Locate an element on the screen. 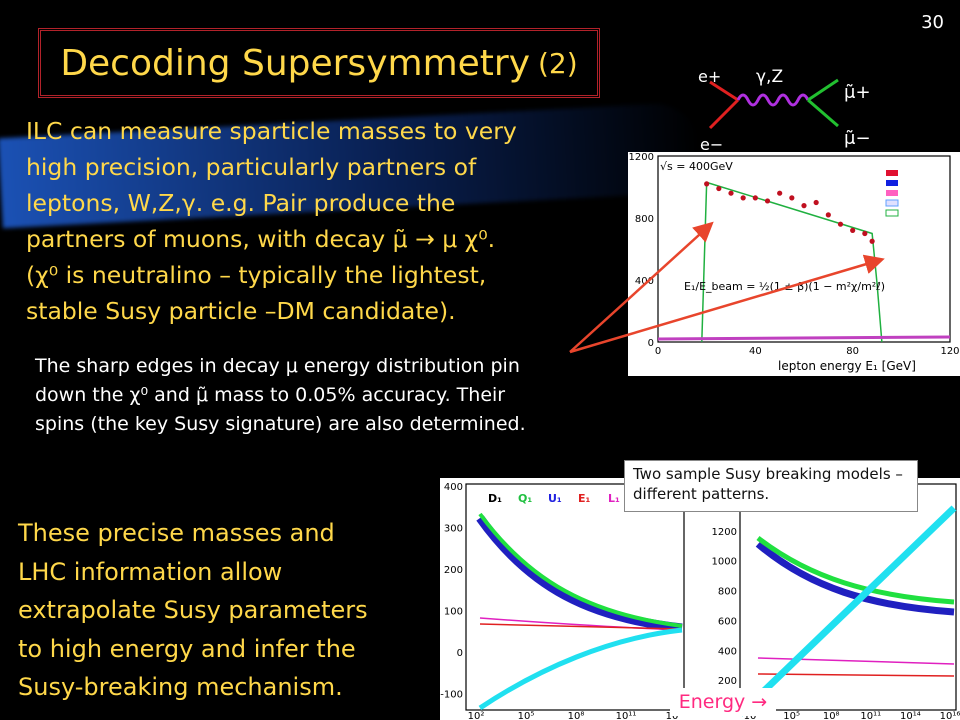 Image resolution: width=960 pixels, height=720 pixels. upper-y-ticks: 0 400 800 1200 is located at coordinates (641, 250).